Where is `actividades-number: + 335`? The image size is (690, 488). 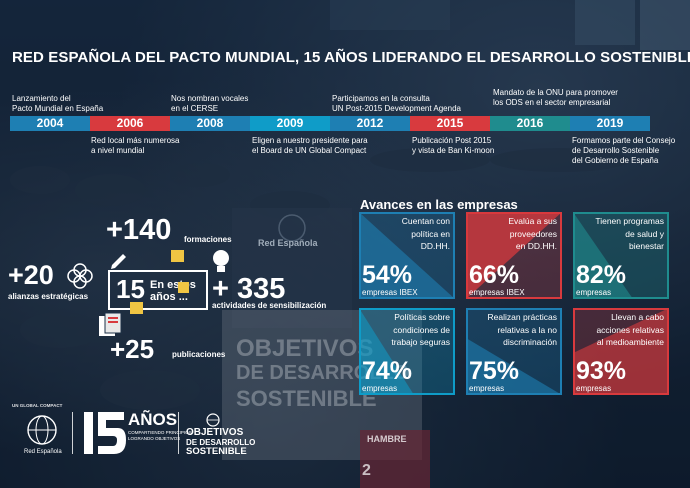 actividades-number: + 335 is located at coordinates (249, 289).